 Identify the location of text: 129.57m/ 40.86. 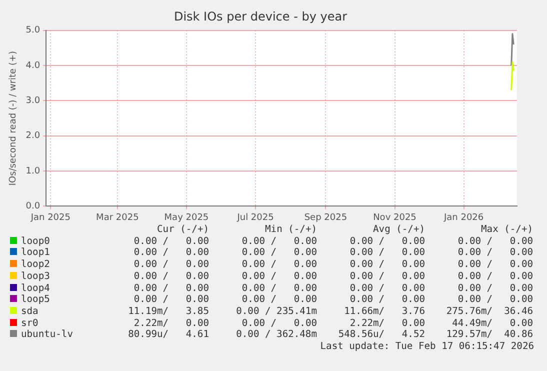
(489, 335).